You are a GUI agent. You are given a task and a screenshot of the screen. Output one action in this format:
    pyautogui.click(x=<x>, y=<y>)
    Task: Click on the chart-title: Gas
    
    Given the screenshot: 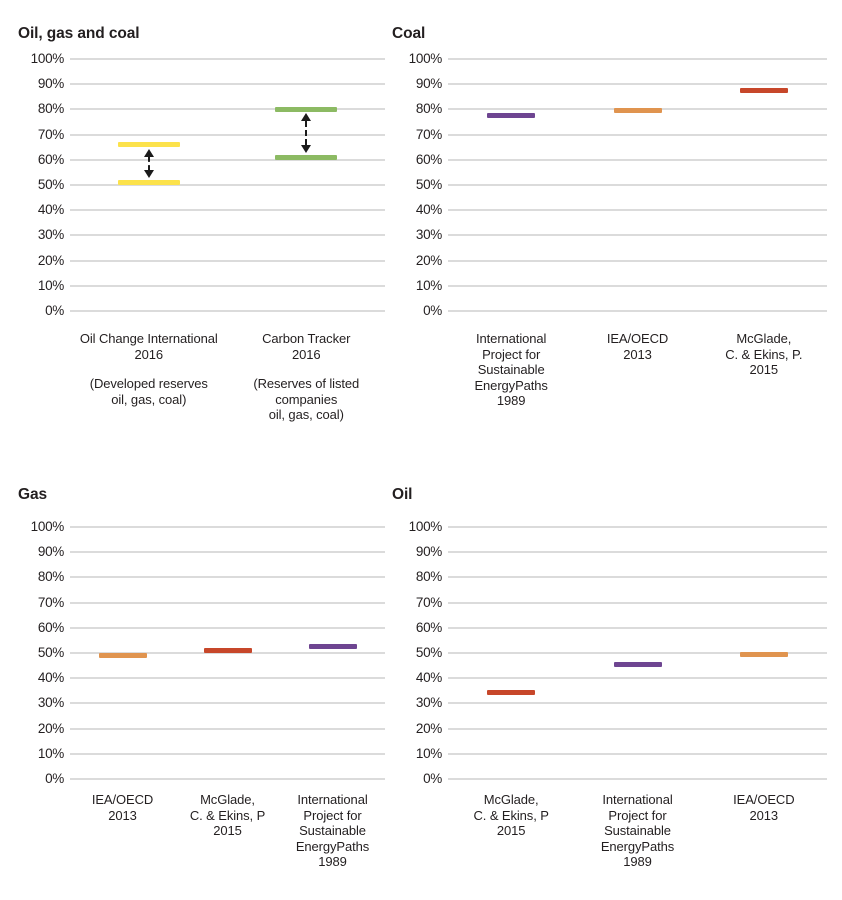 What is the action you would take?
    pyautogui.click(x=32, y=494)
    